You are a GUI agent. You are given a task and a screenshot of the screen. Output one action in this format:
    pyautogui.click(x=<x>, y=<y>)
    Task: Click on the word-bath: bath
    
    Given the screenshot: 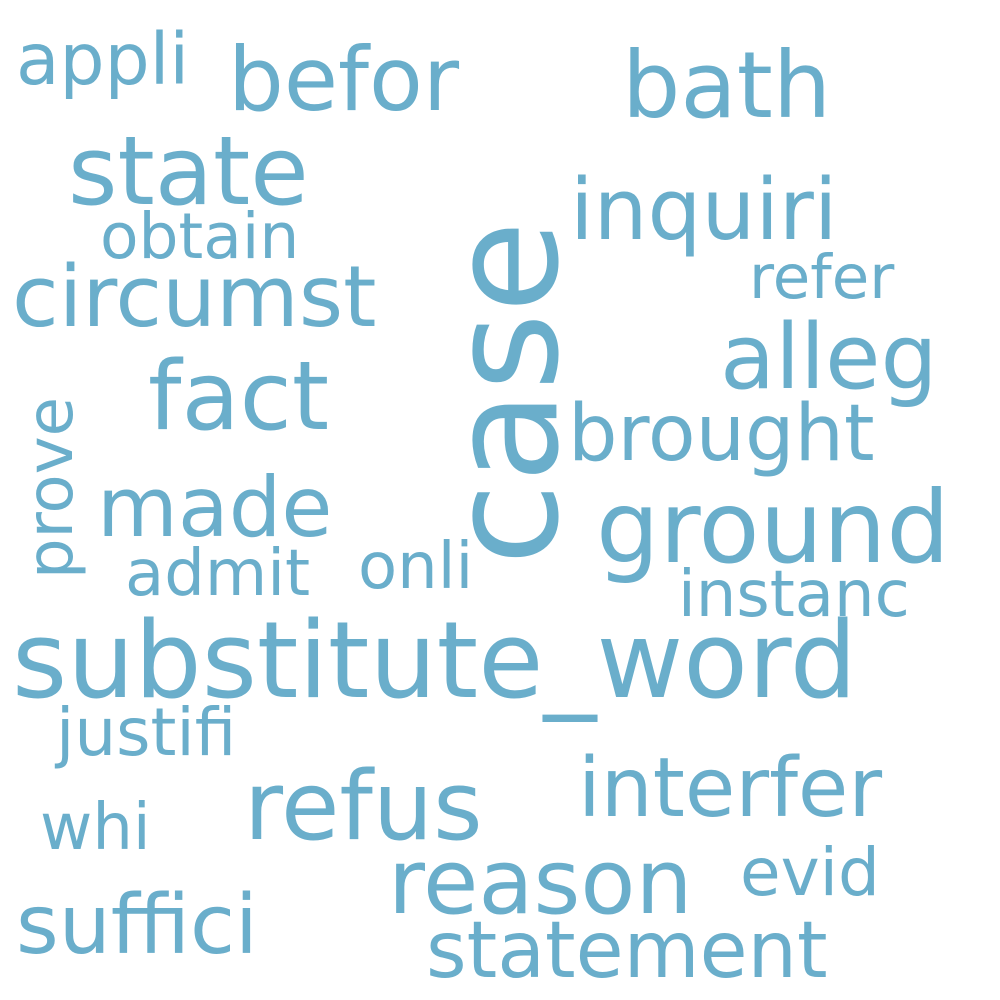 What is the action you would take?
    pyautogui.click(x=727, y=85)
    